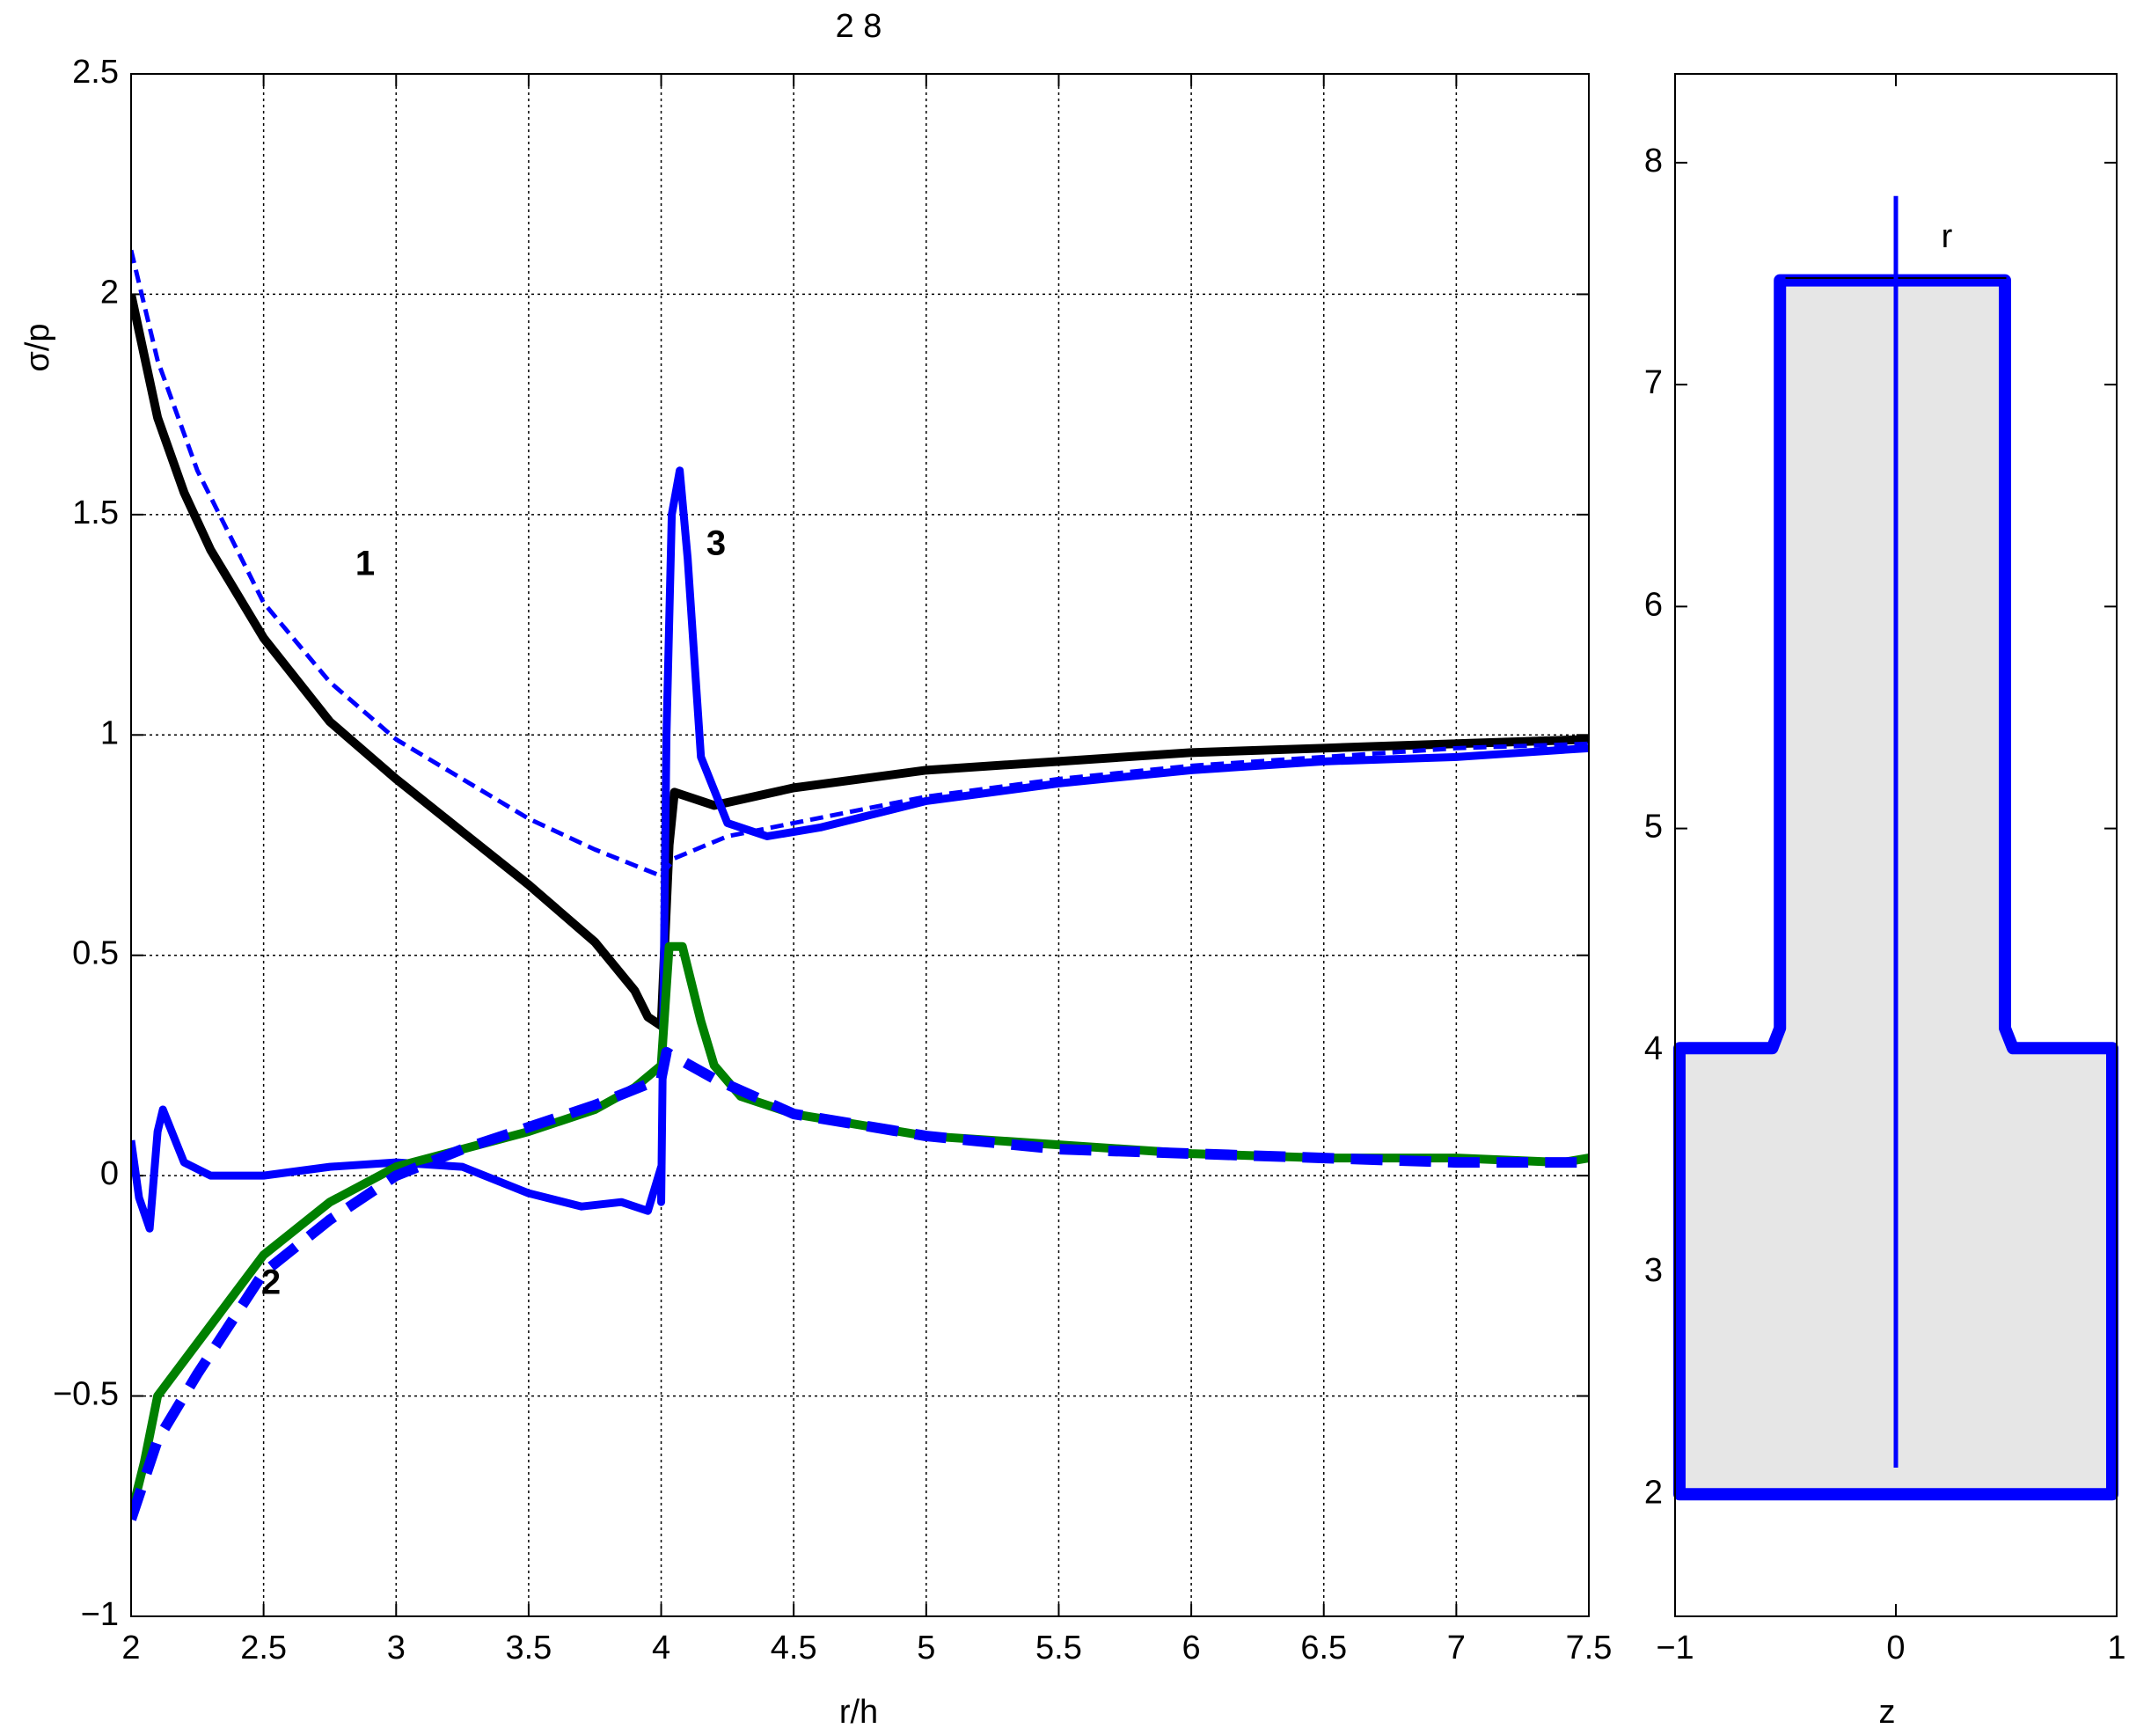 This screenshot has width=2129, height=1736. What do you see at coordinates (1653, 382) in the screenshot?
I see `y-tick-label: 7` at bounding box center [1653, 382].